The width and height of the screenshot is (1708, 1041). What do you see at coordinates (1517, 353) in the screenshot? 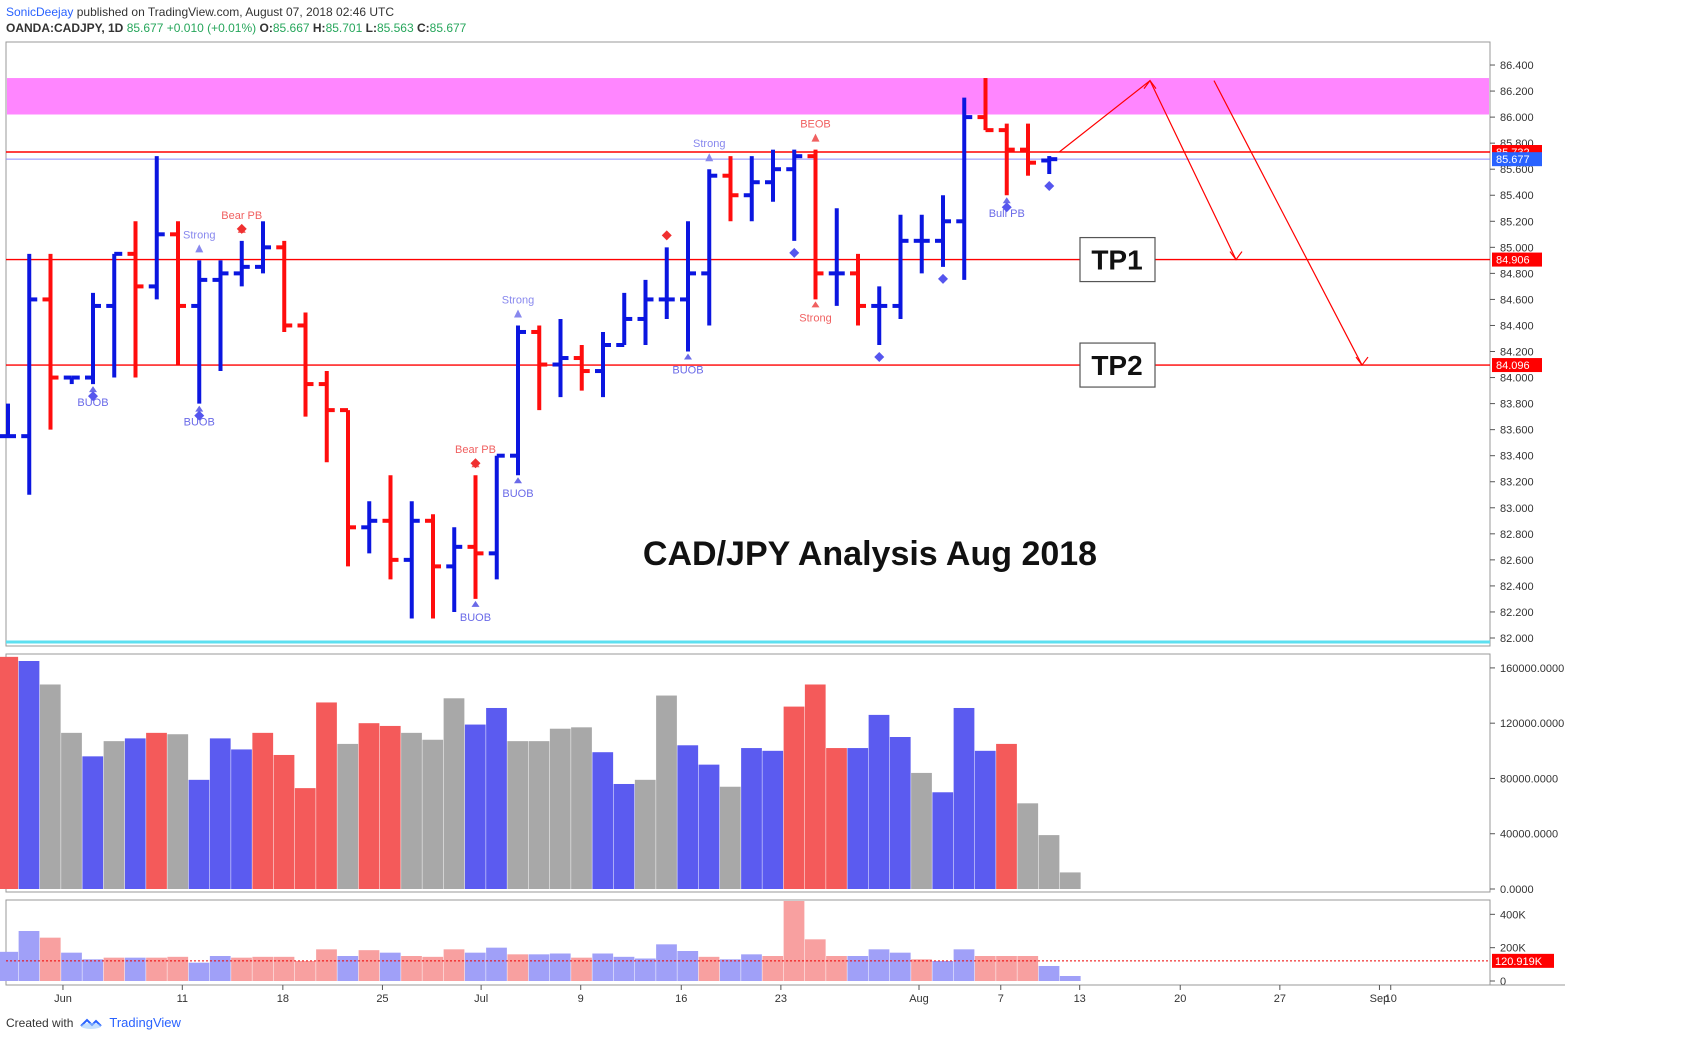
I see `y-axis-label: 84.200` at bounding box center [1517, 353].